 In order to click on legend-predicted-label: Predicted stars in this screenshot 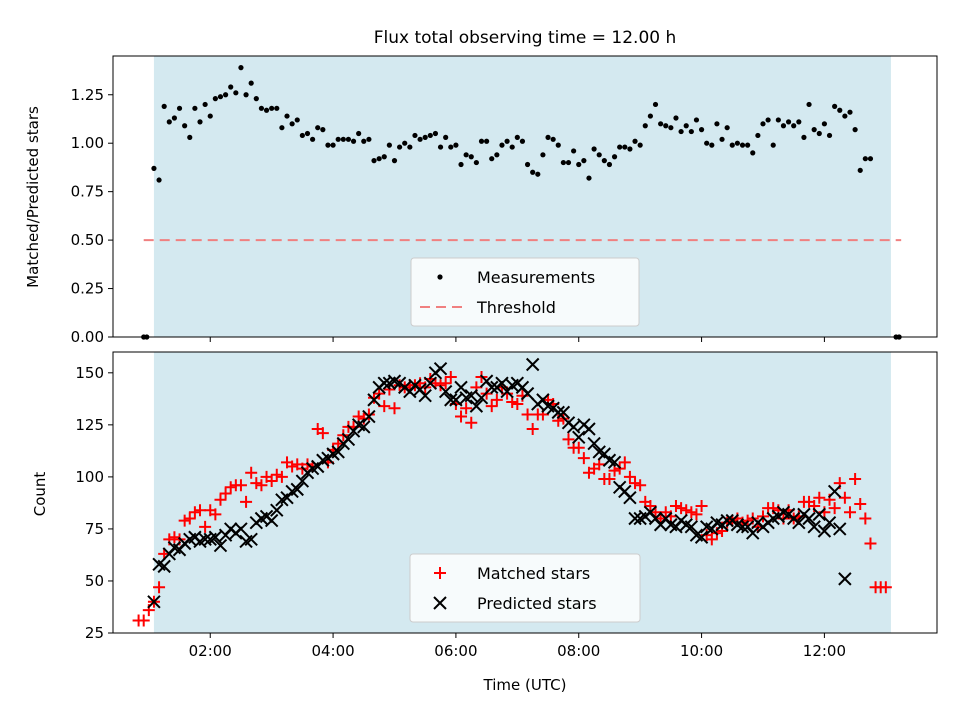, I will do `click(537, 603)`.